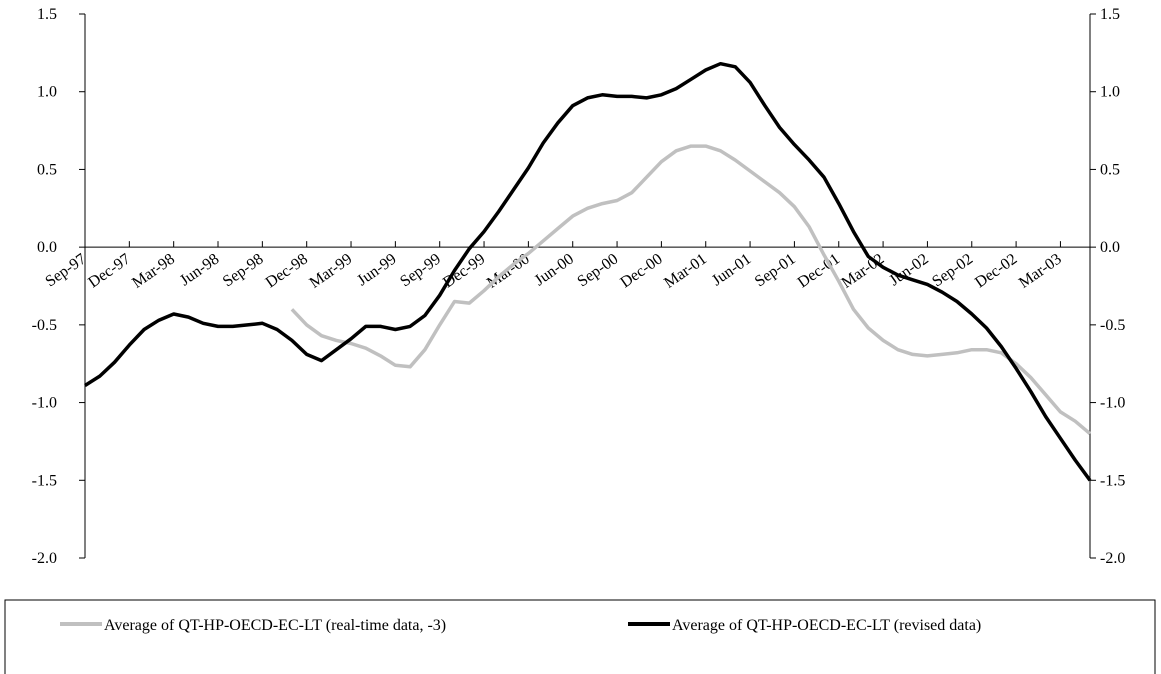  I want to click on y2-tick-label: 0.5, so click(1110, 169).